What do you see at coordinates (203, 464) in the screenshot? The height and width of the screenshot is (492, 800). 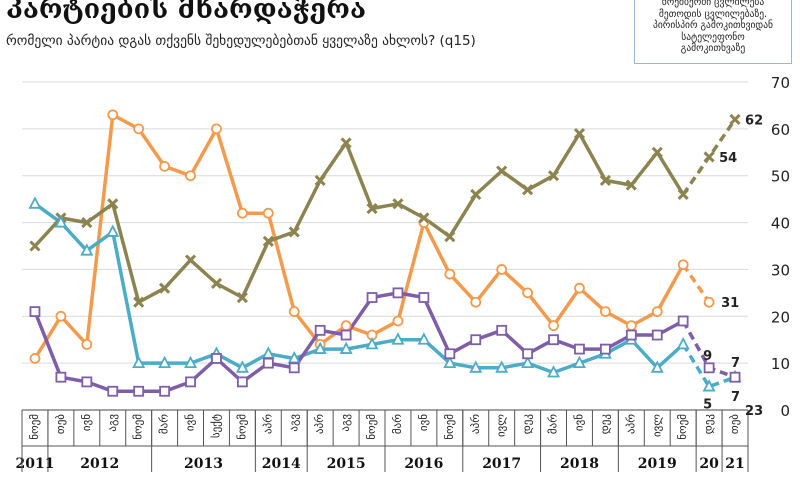 I see `year-label: 2013` at bounding box center [203, 464].